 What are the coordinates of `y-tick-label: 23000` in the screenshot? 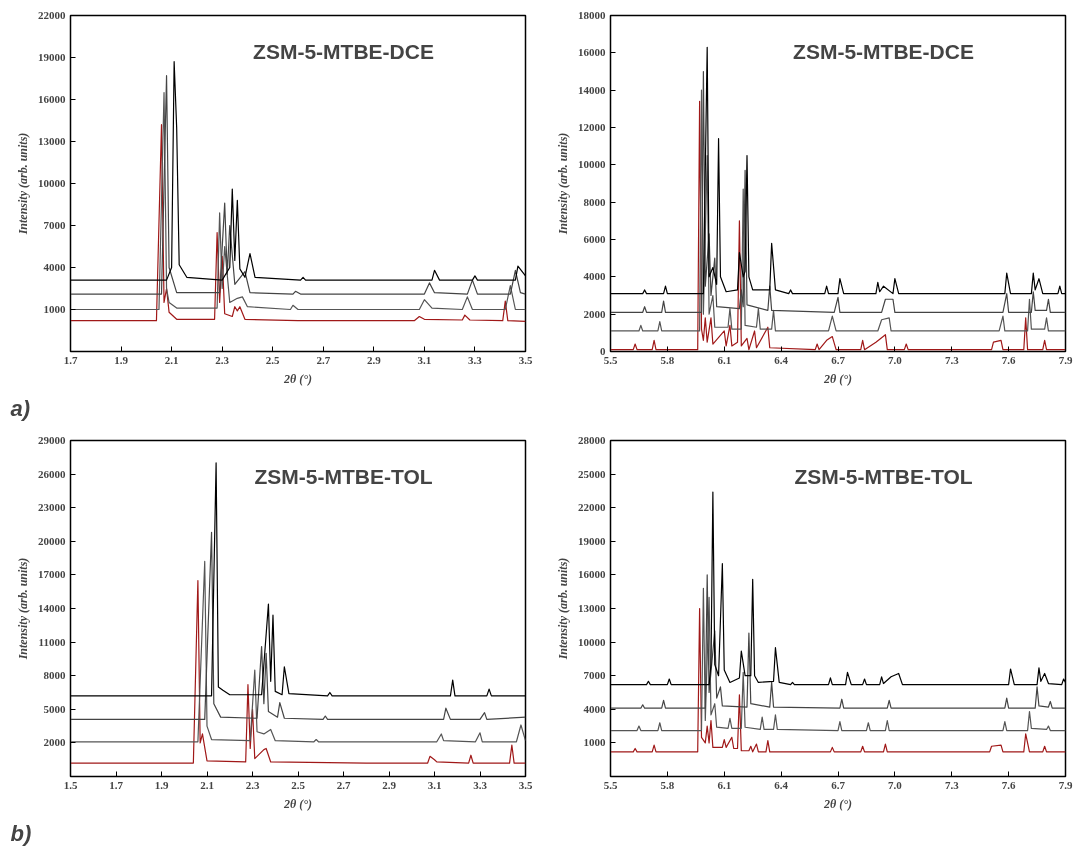 It's located at (52, 507).